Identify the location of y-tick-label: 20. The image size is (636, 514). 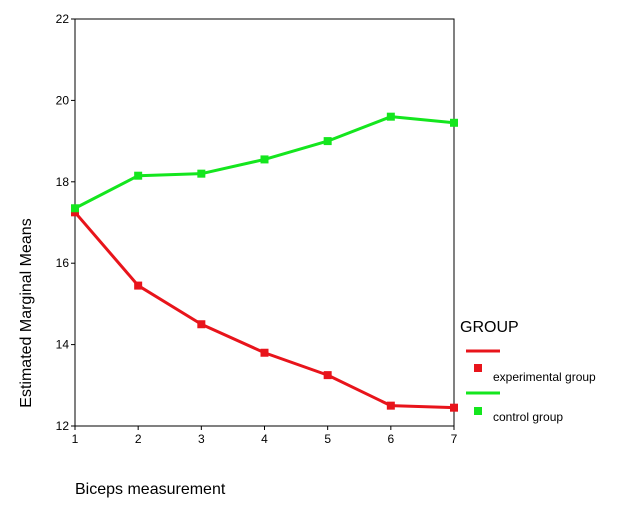
(63, 100).